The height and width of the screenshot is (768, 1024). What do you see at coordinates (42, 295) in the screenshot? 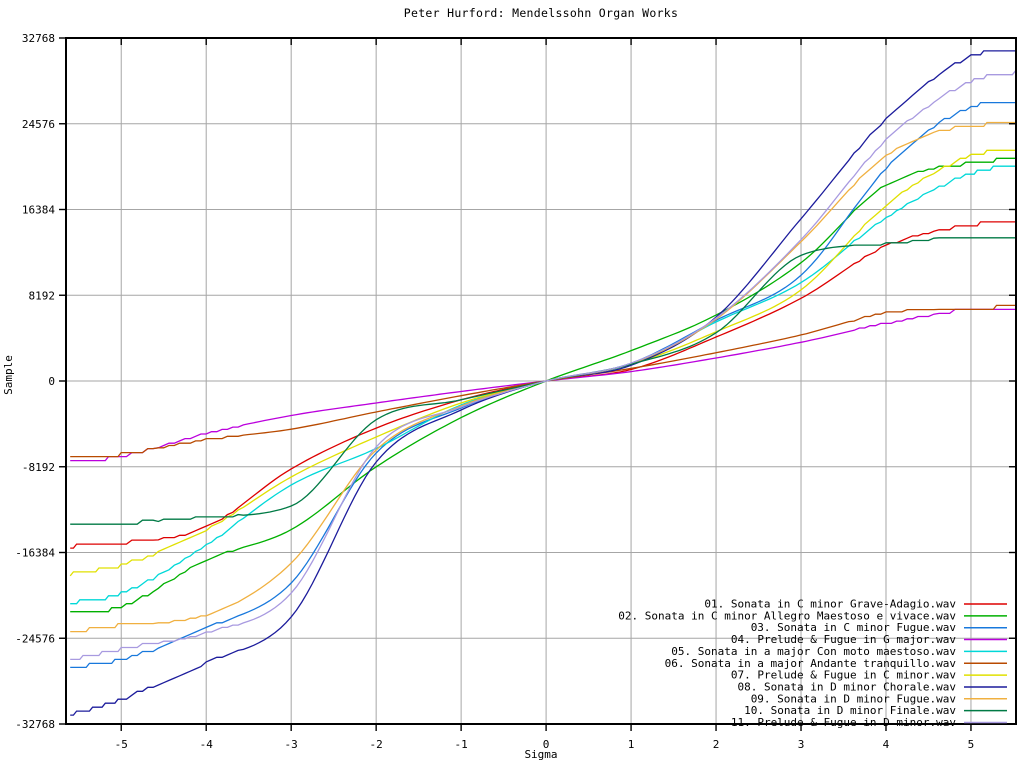
I see `y-tick-label: 8192` at bounding box center [42, 295].